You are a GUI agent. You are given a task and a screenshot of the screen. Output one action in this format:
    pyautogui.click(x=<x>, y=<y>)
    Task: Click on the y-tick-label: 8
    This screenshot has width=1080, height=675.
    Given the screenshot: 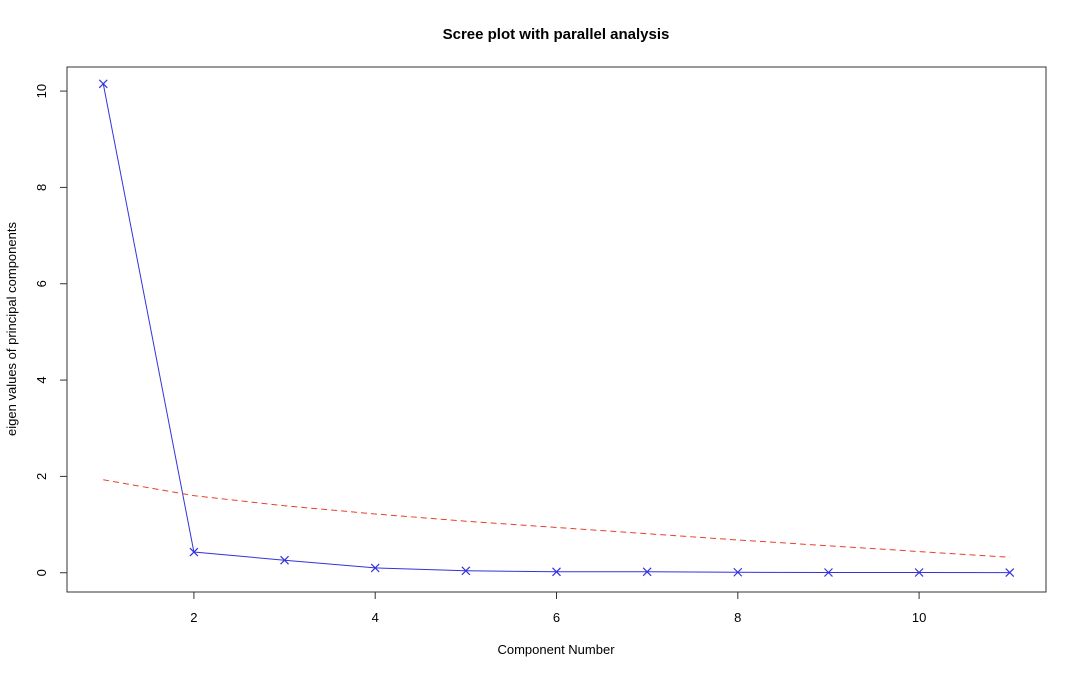 What is the action you would take?
    pyautogui.click(x=41, y=187)
    